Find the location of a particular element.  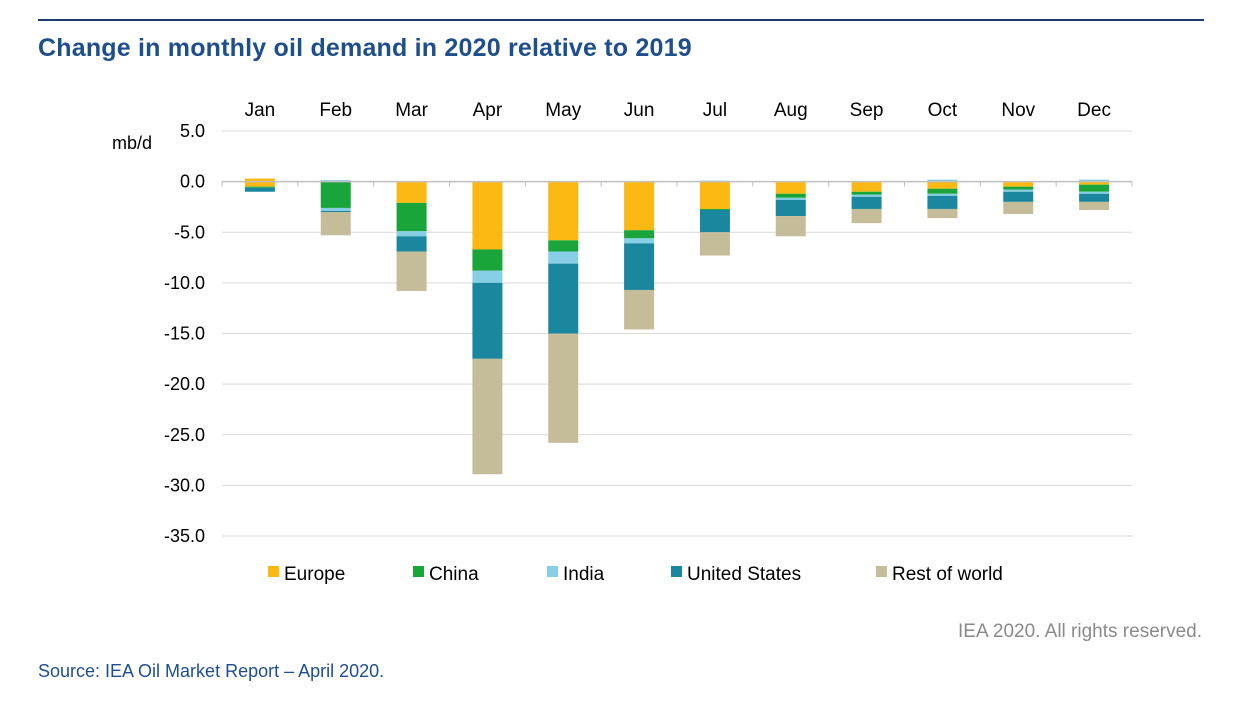

y-tick-label: -35.0 is located at coordinates (184, 536).